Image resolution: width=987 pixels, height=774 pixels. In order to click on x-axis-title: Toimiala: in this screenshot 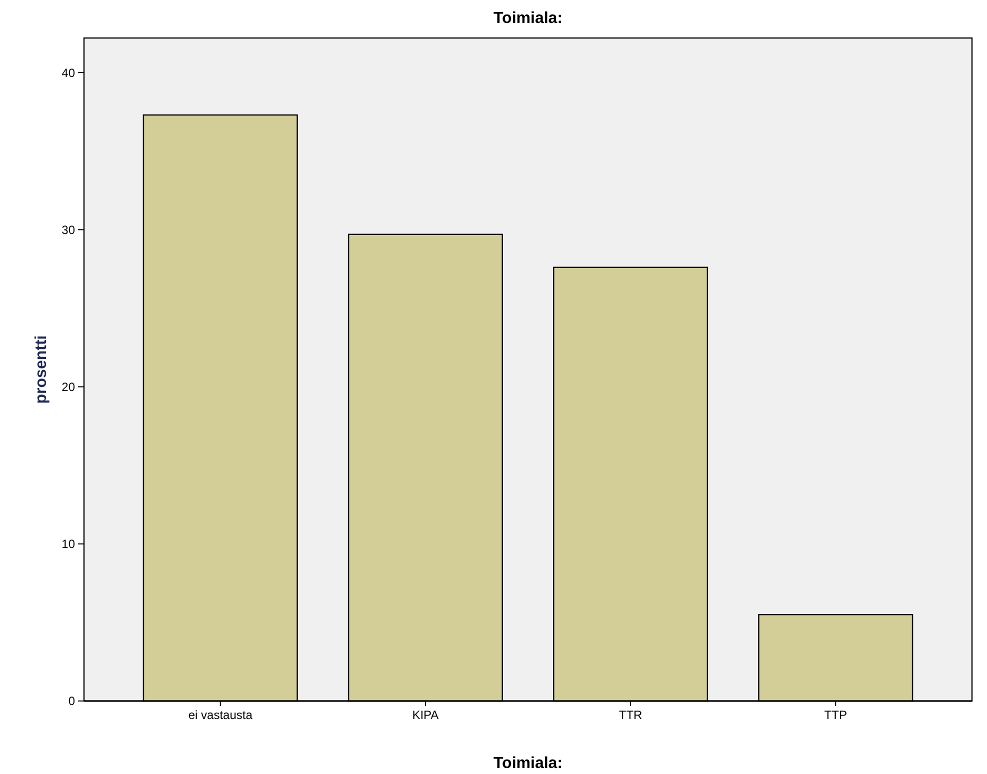, I will do `click(528, 763)`.